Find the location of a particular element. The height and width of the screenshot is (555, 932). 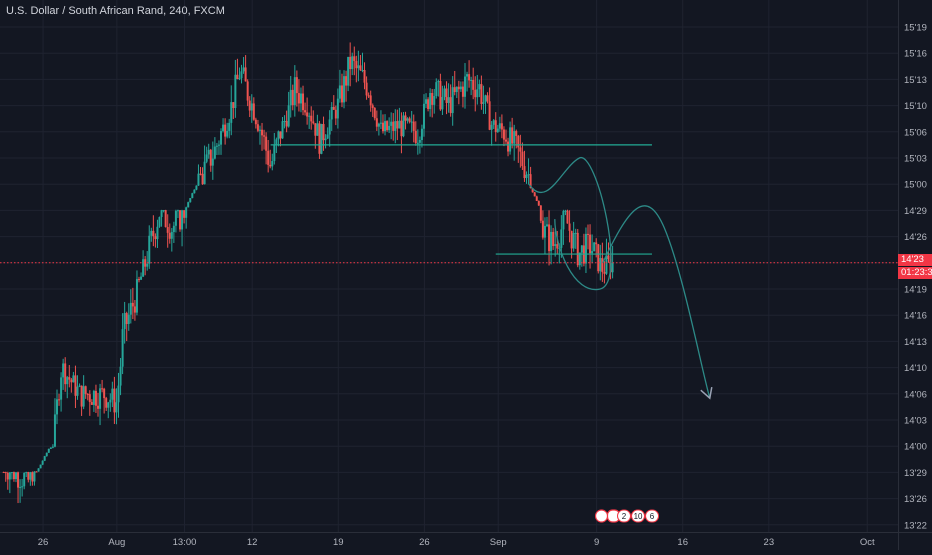

y-tick-label: 14'29 is located at coordinates (915, 211).